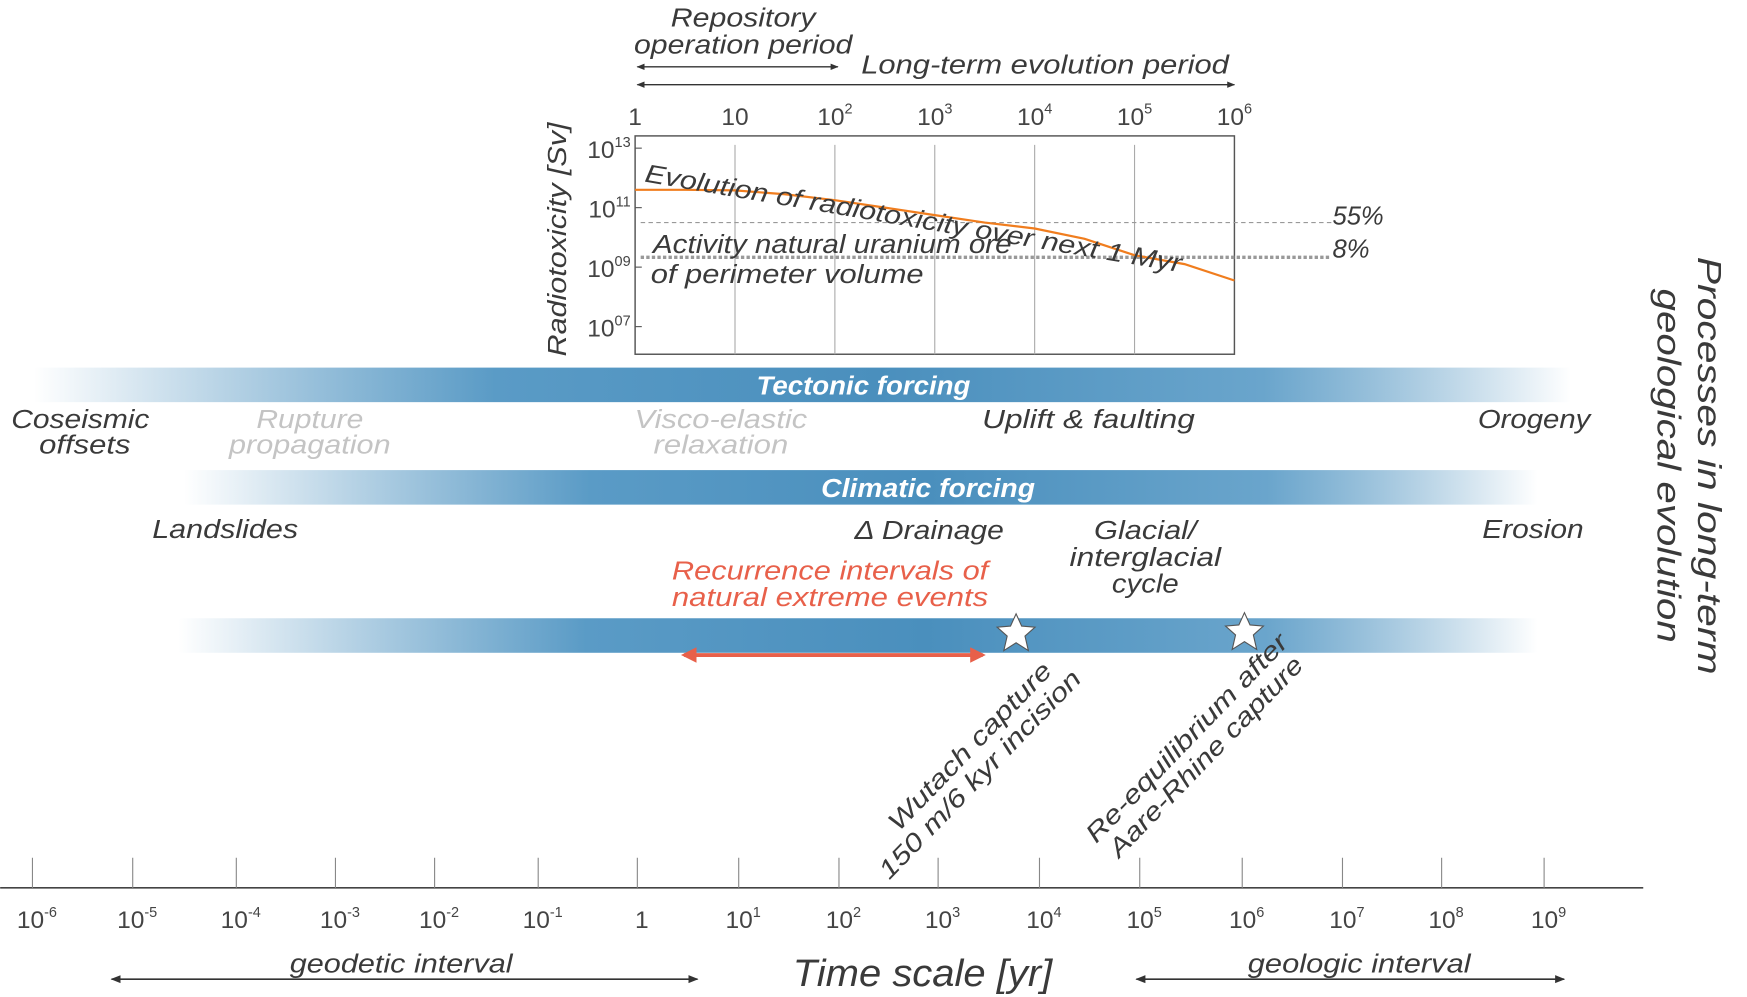  I want to click on climatic-forcing-band, so click(860, 487).